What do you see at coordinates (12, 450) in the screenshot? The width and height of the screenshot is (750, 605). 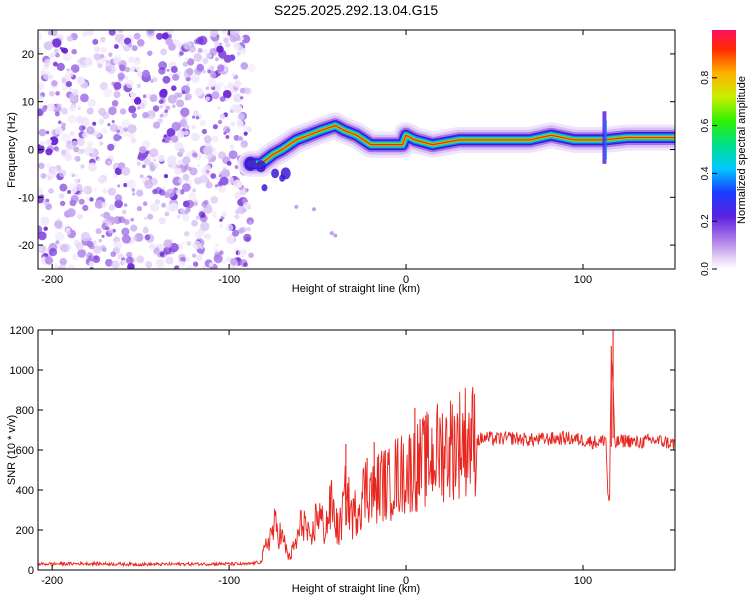 I see `snr-y-label: SNR (10 * v/v)` at bounding box center [12, 450].